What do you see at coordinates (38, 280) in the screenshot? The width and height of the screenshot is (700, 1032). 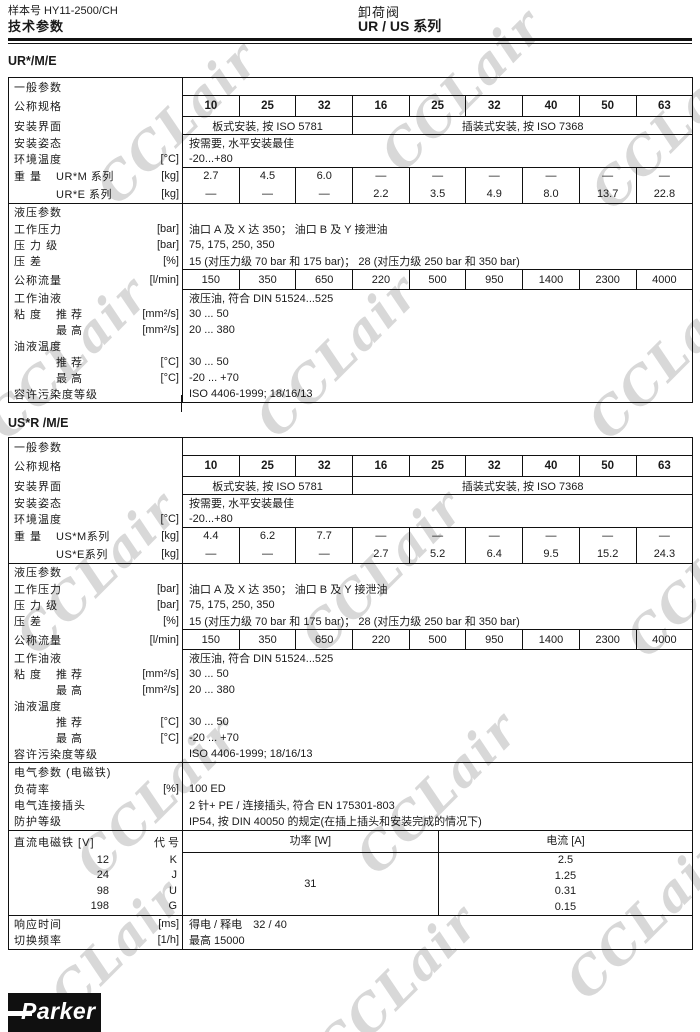 I see `row-label: 公称流量` at bounding box center [38, 280].